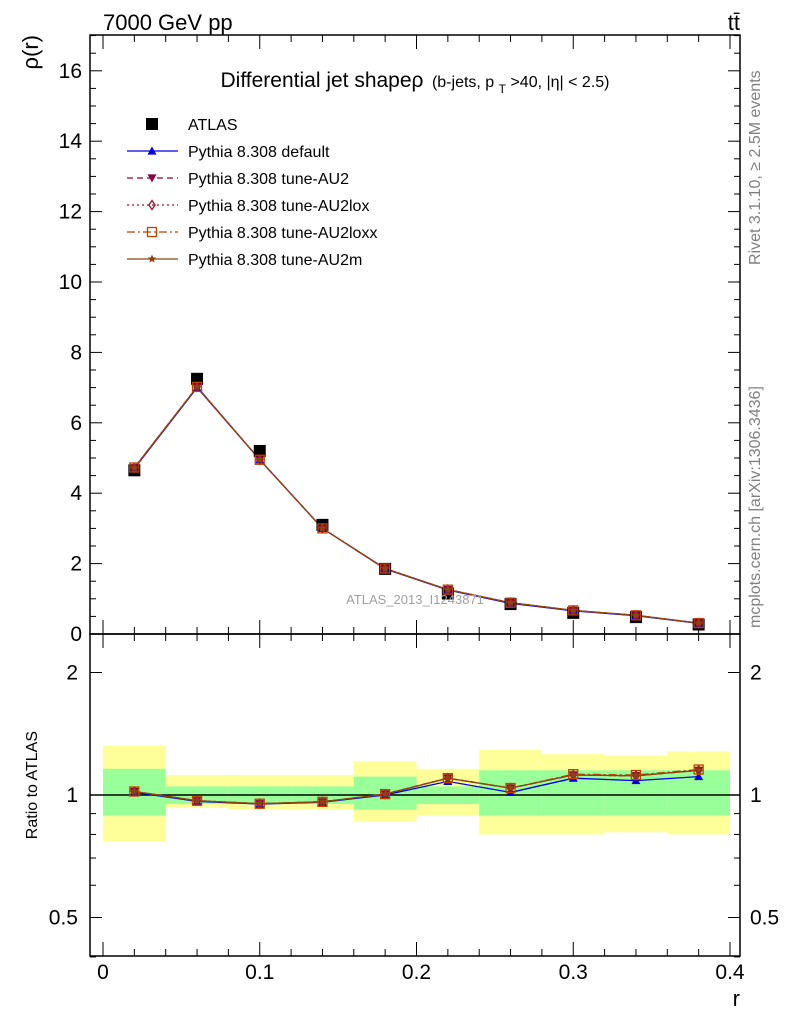  What do you see at coordinates (152, 178) in the screenshot?
I see `legend-marker-au2` at bounding box center [152, 178].